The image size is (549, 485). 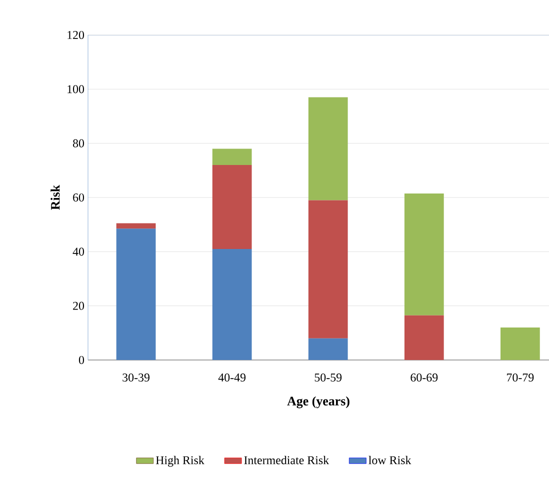 I want to click on legend-label: Intermediate Risk, so click(x=287, y=460).